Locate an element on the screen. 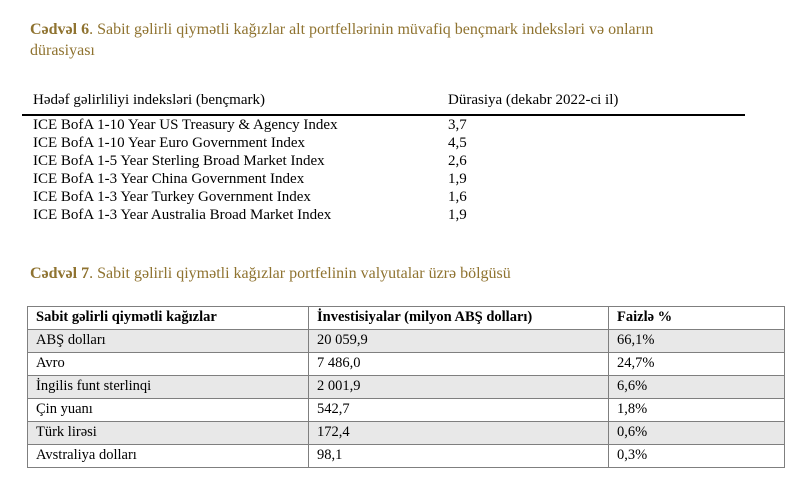 The width and height of the screenshot is (800, 496). cell-percent: 1,8% is located at coordinates (696, 410).